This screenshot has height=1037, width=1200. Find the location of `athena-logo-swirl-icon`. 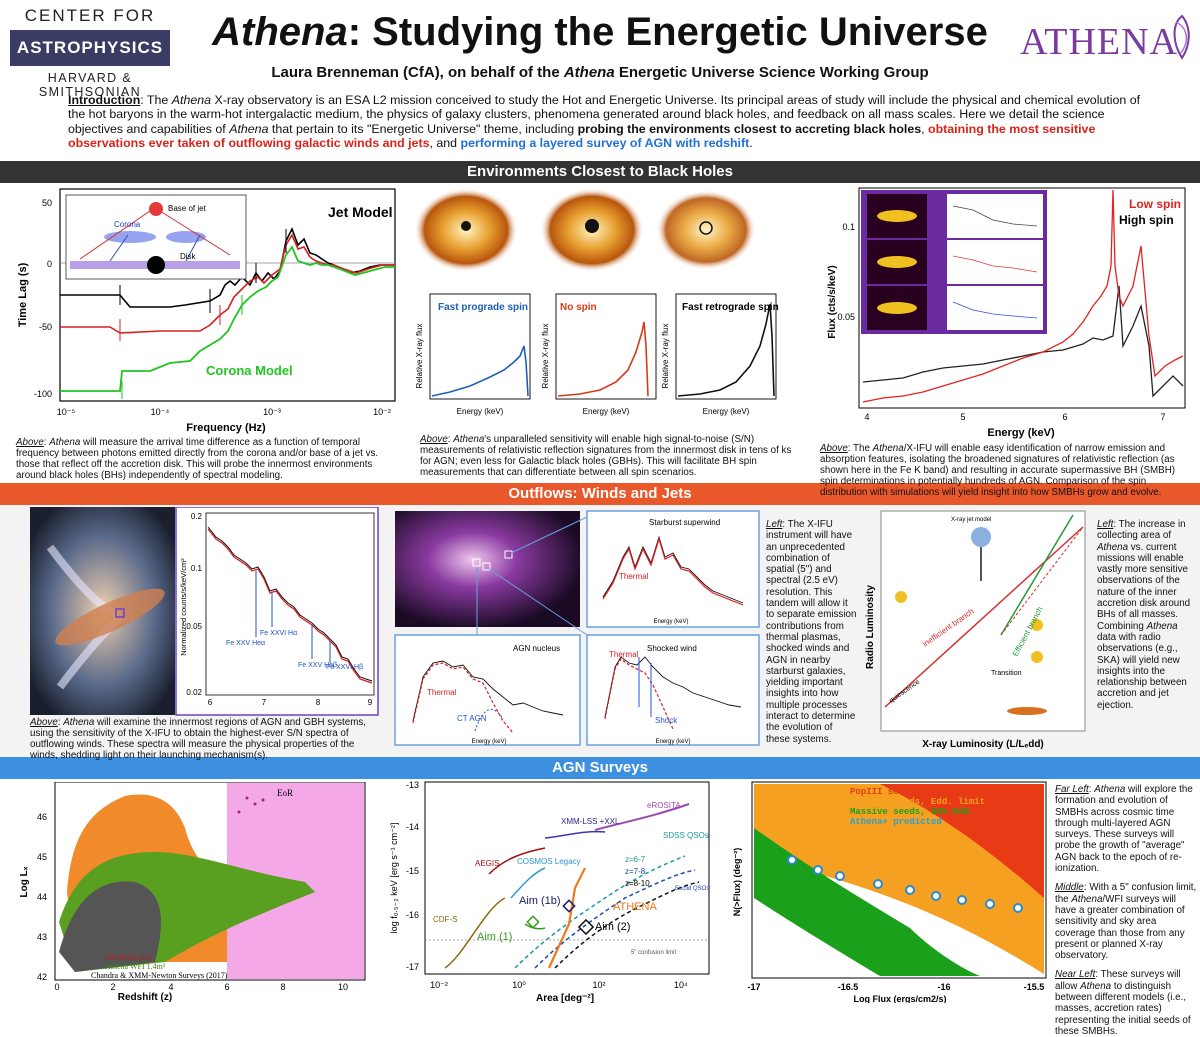

athena-logo-swirl-icon is located at coordinates (1181, 37).